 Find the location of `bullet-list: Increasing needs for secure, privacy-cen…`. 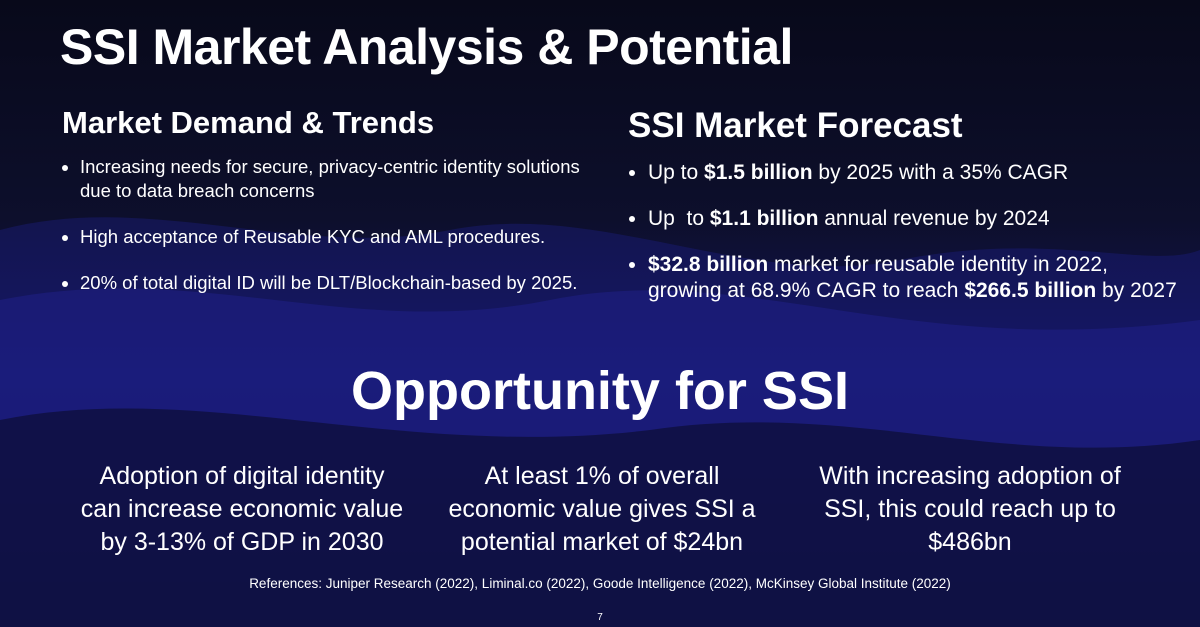

bullet-list: Increasing needs for secure, privacy-cen… is located at coordinates (330, 236).